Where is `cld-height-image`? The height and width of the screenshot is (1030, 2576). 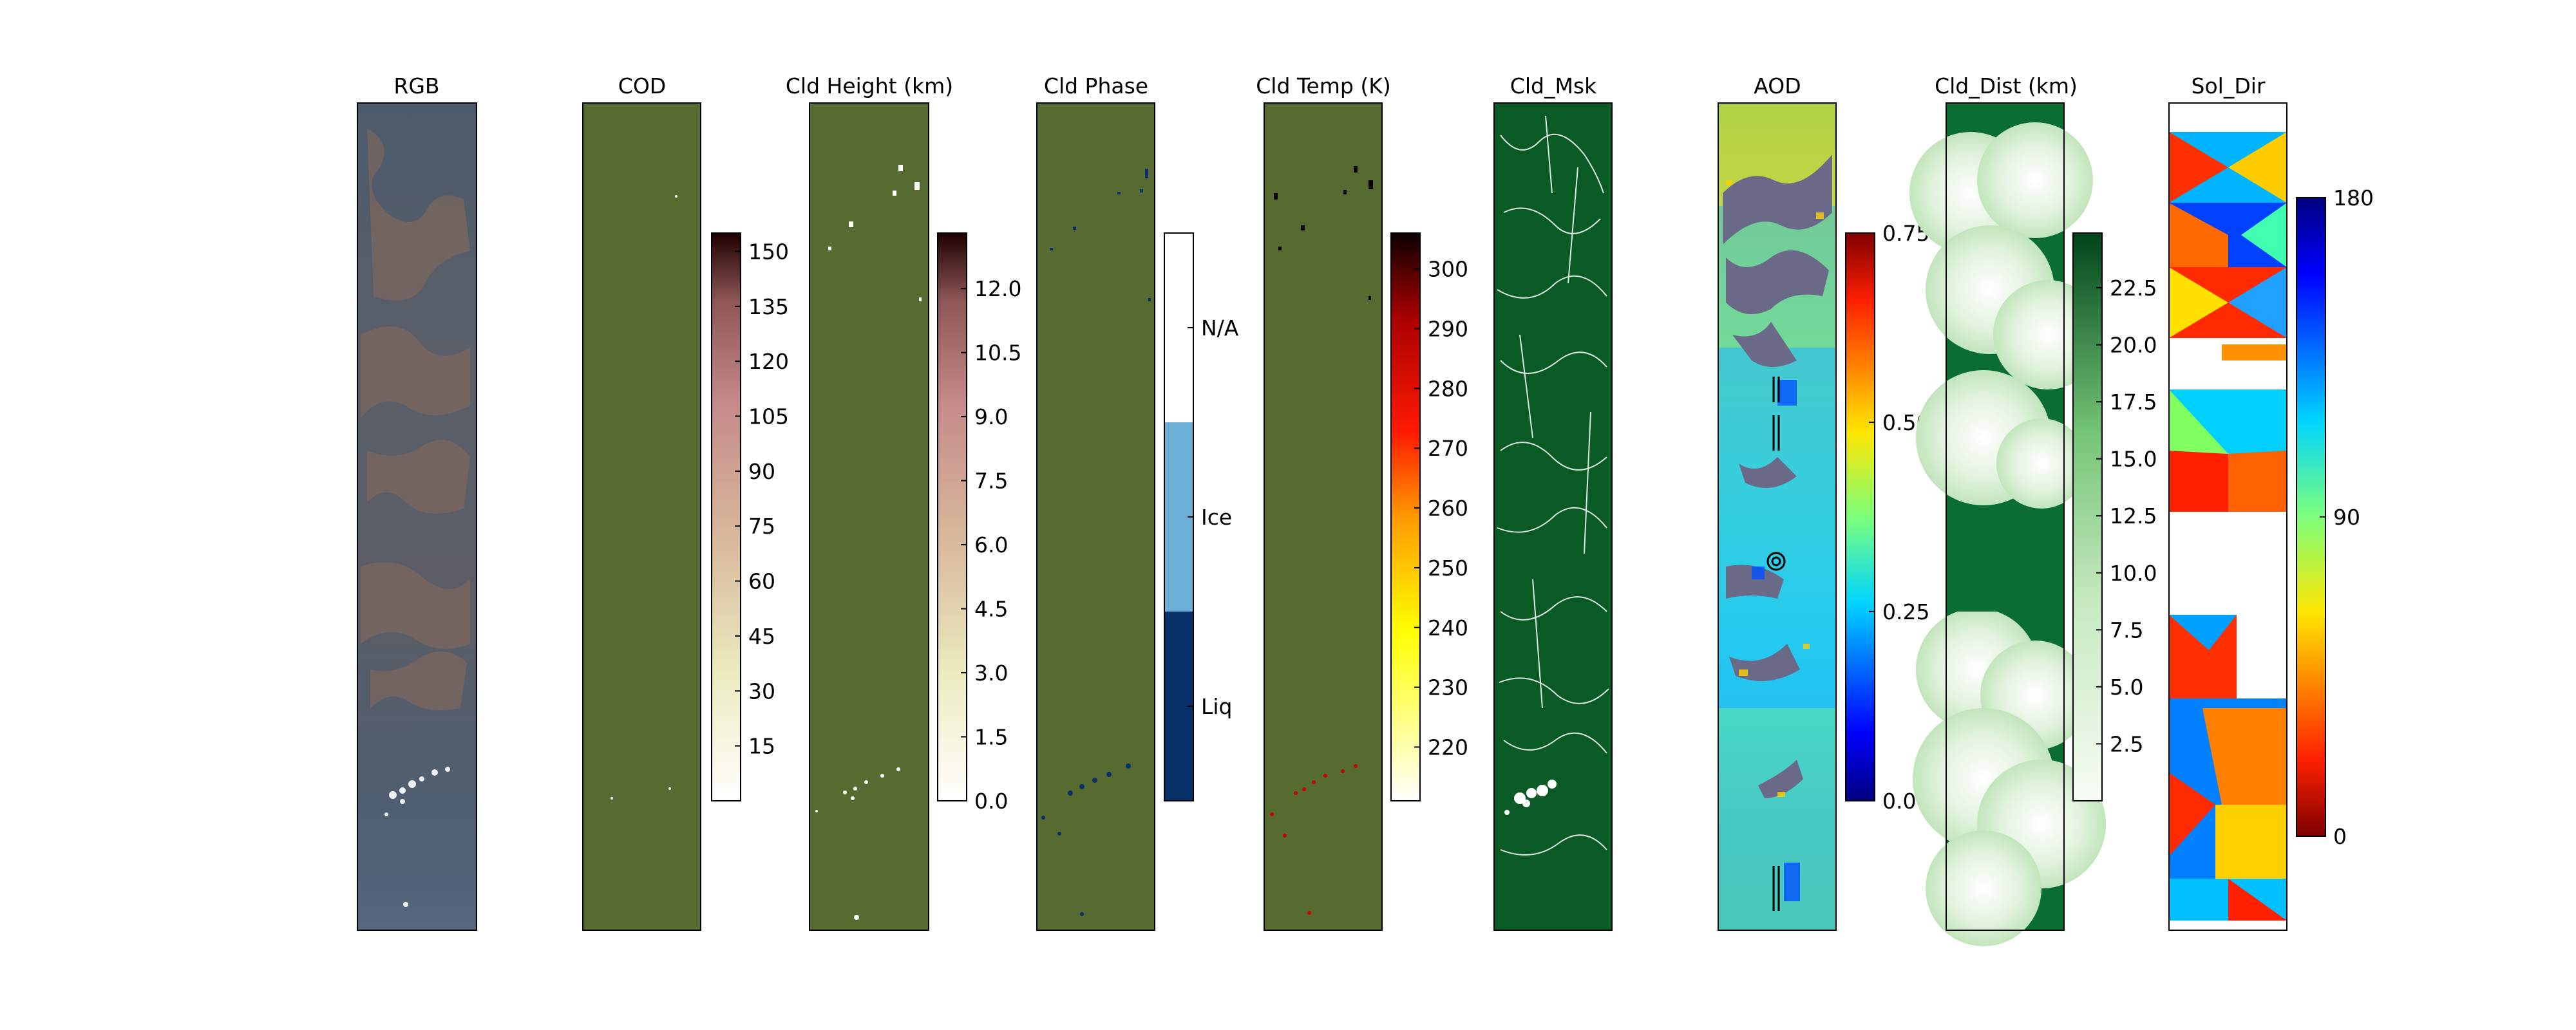
cld-height-image is located at coordinates (869, 516).